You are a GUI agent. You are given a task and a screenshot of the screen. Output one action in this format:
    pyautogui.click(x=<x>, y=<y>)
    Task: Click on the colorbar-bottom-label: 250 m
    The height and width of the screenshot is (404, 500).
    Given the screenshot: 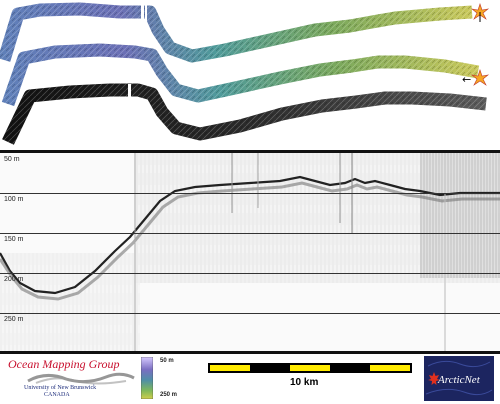 What is the action you would take?
    pyautogui.click(x=168, y=395)
    